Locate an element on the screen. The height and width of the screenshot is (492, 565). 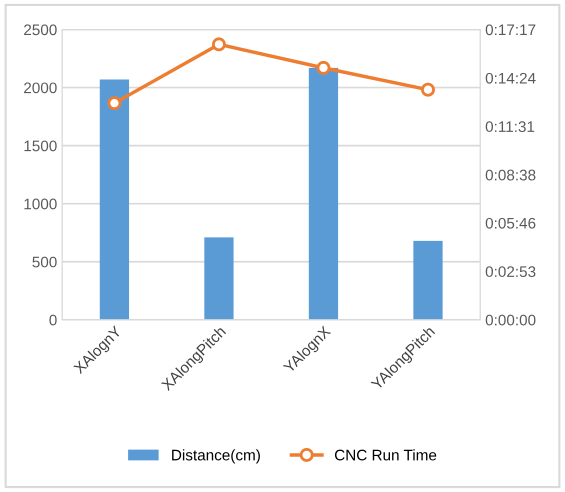
y-tick-label: 500 is located at coordinates (44, 262).